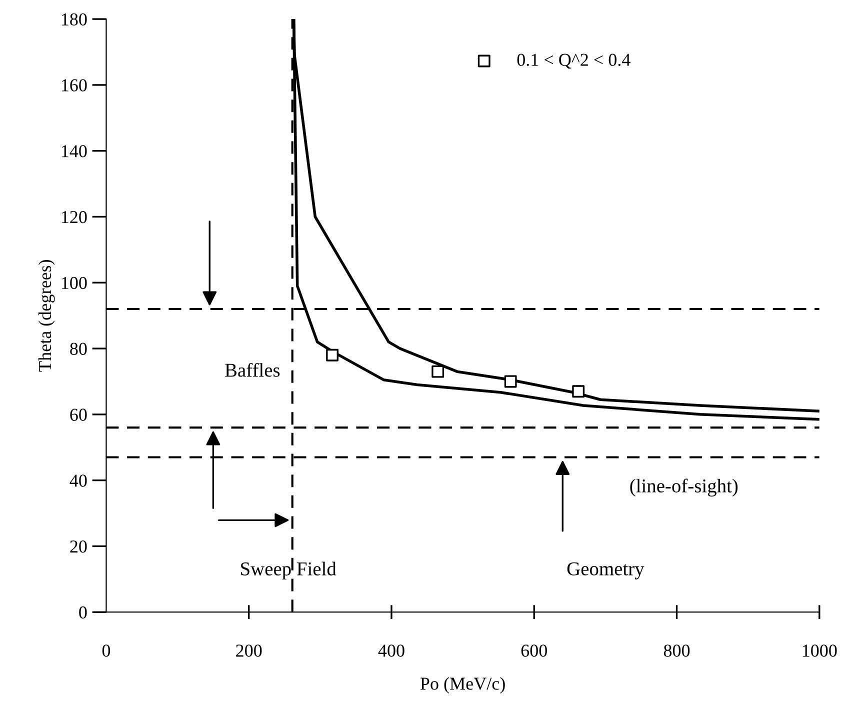 This screenshot has width=843, height=706. What do you see at coordinates (249, 650) in the screenshot?
I see `x-tick-label: 200` at bounding box center [249, 650].